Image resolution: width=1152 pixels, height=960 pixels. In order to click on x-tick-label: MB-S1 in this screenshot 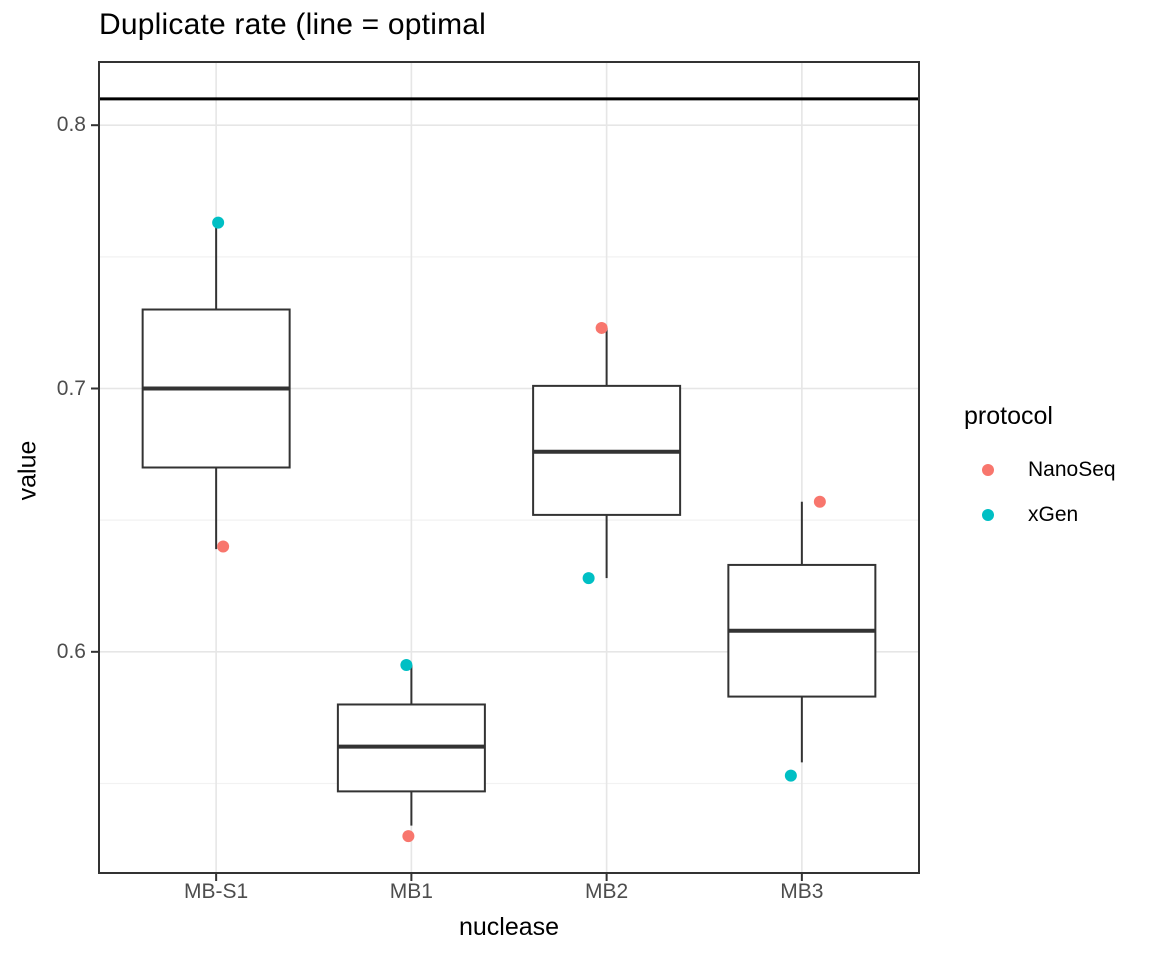, I will do `click(216, 891)`.